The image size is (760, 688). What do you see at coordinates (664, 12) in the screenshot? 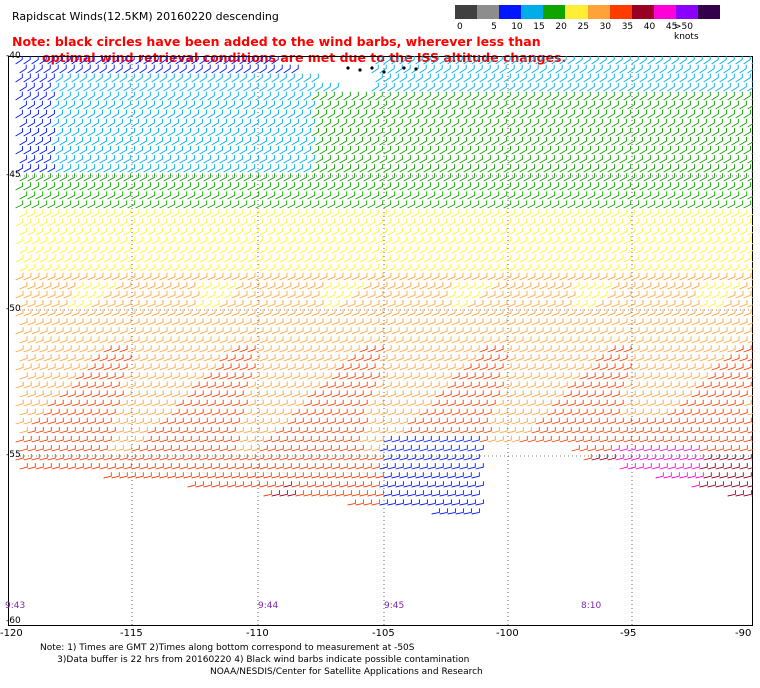
I see `legend-swatch` at bounding box center [664, 12].